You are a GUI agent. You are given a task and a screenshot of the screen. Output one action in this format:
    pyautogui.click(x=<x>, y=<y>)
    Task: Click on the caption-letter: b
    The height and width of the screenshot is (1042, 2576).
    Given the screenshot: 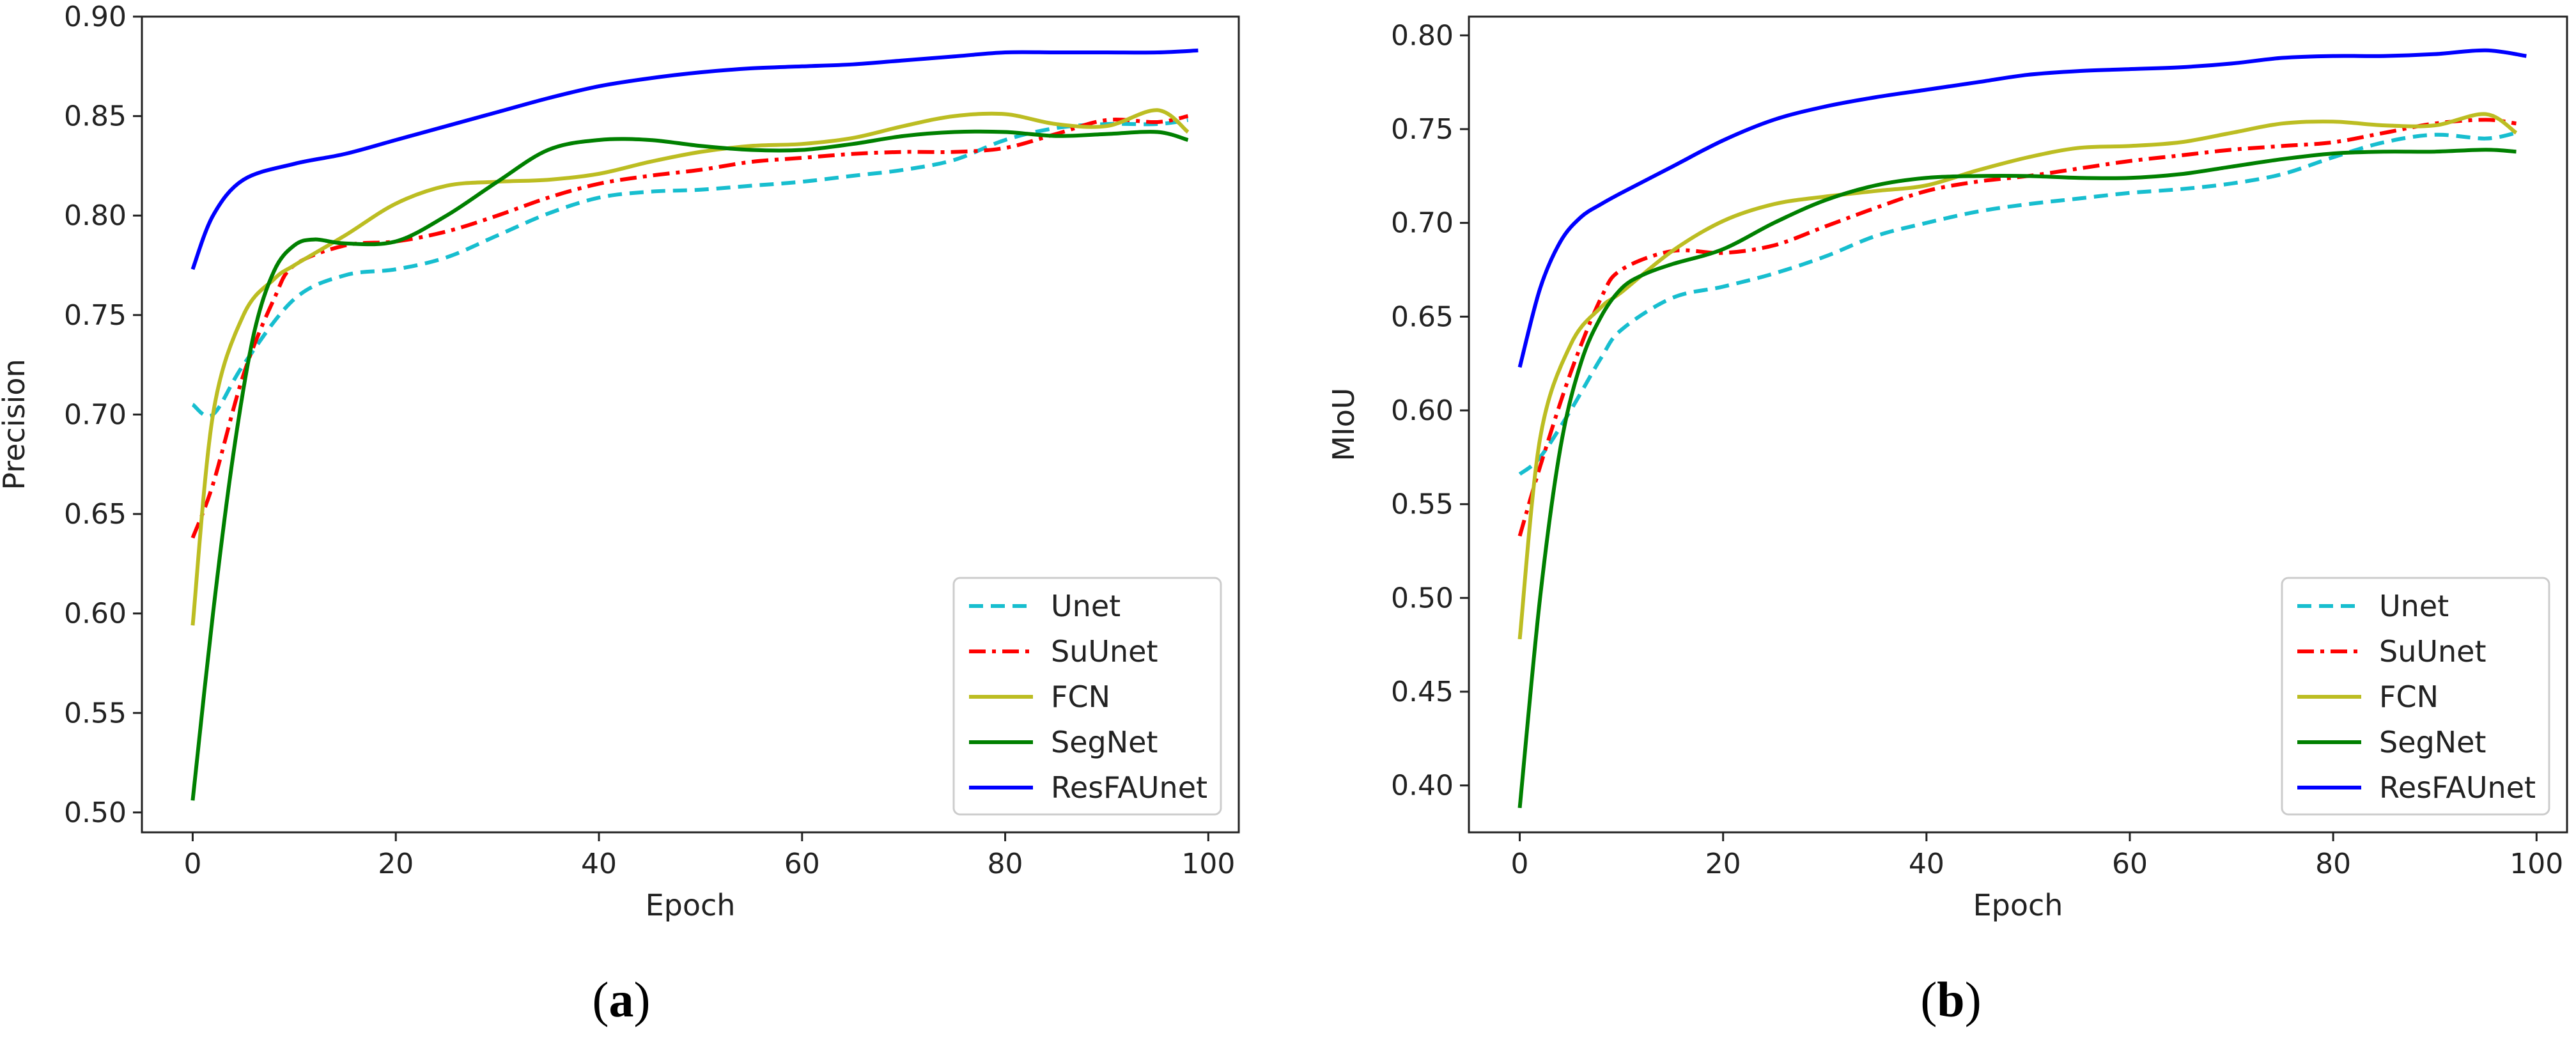 What is the action you would take?
    pyautogui.click(x=1951, y=999)
    